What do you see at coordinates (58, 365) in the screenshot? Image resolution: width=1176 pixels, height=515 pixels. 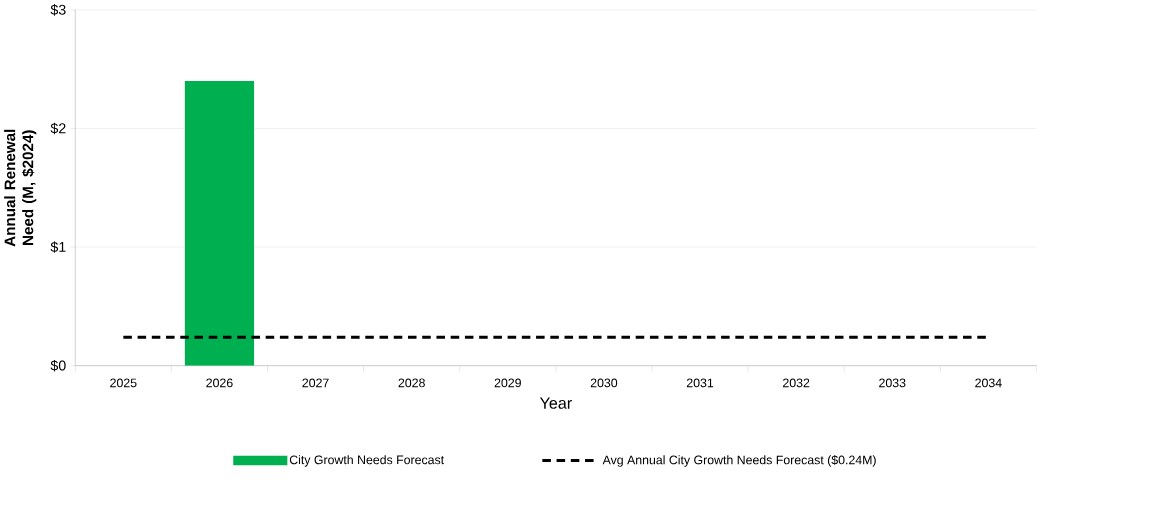 I see `y-tick-label: $0` at bounding box center [58, 365].